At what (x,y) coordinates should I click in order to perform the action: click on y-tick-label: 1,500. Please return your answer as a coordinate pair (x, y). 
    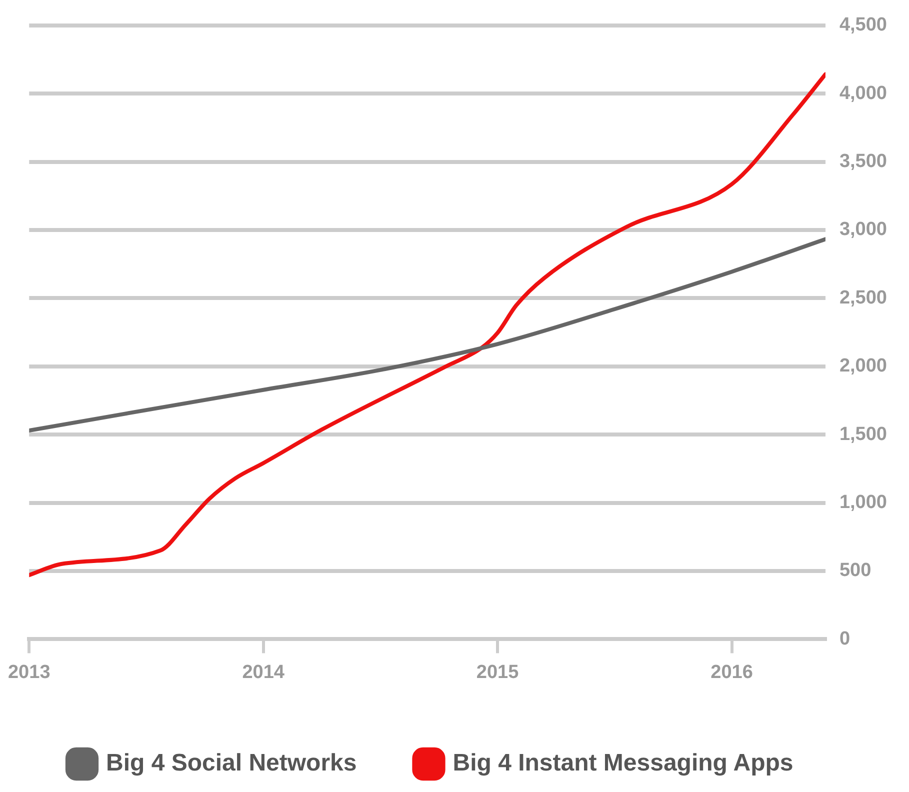
    Looking at the image, I should click on (863, 434).